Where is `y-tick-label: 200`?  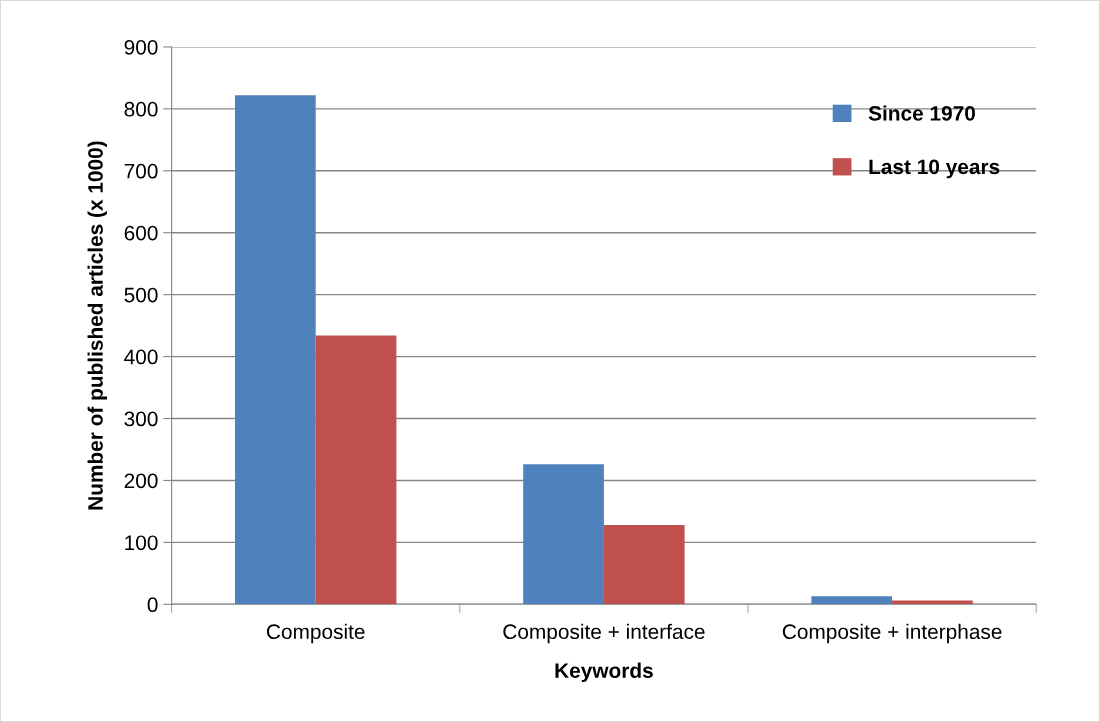 y-tick-label: 200 is located at coordinates (141, 481).